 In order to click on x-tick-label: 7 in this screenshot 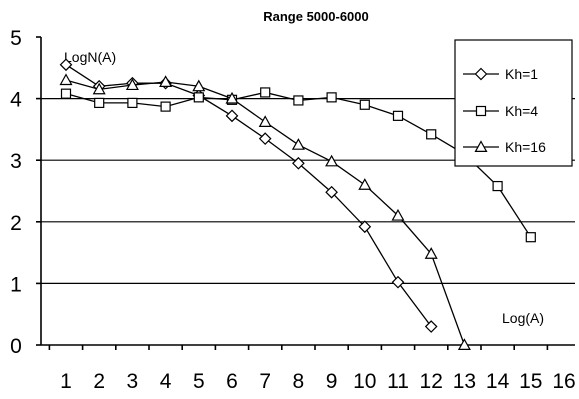, I will do `click(265, 381)`.